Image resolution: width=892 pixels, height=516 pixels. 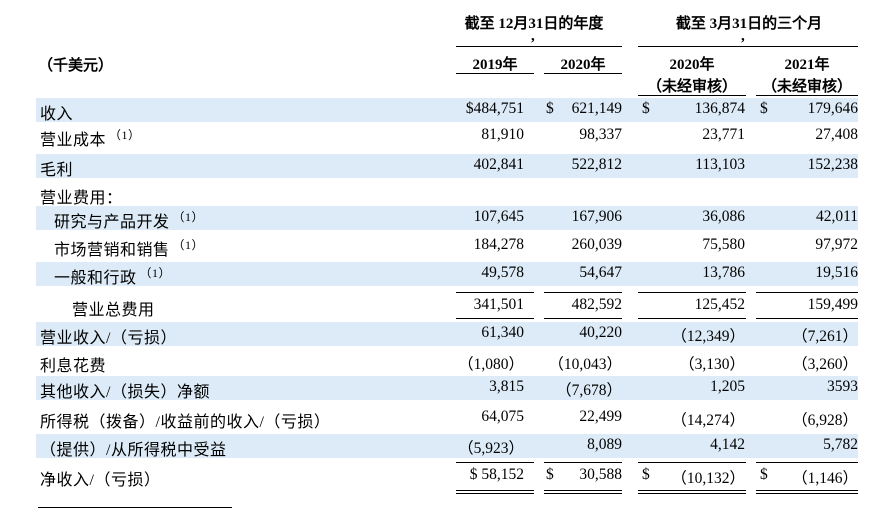 What do you see at coordinates (496, 474) in the screenshot?
I see `value-2019: $ 58,152` at bounding box center [496, 474].